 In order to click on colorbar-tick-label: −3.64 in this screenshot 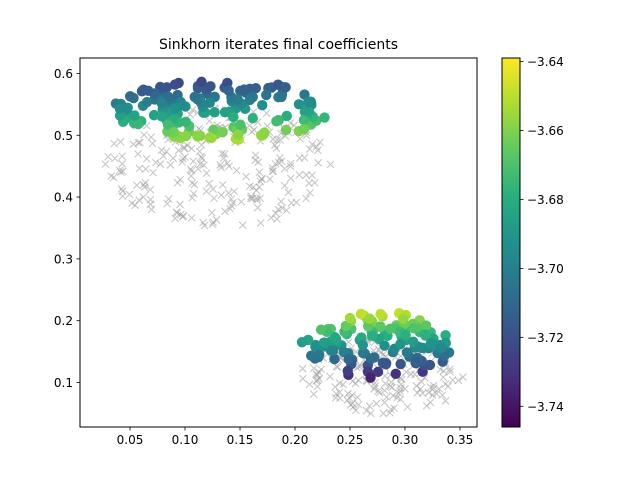, I will do `click(545, 62)`.